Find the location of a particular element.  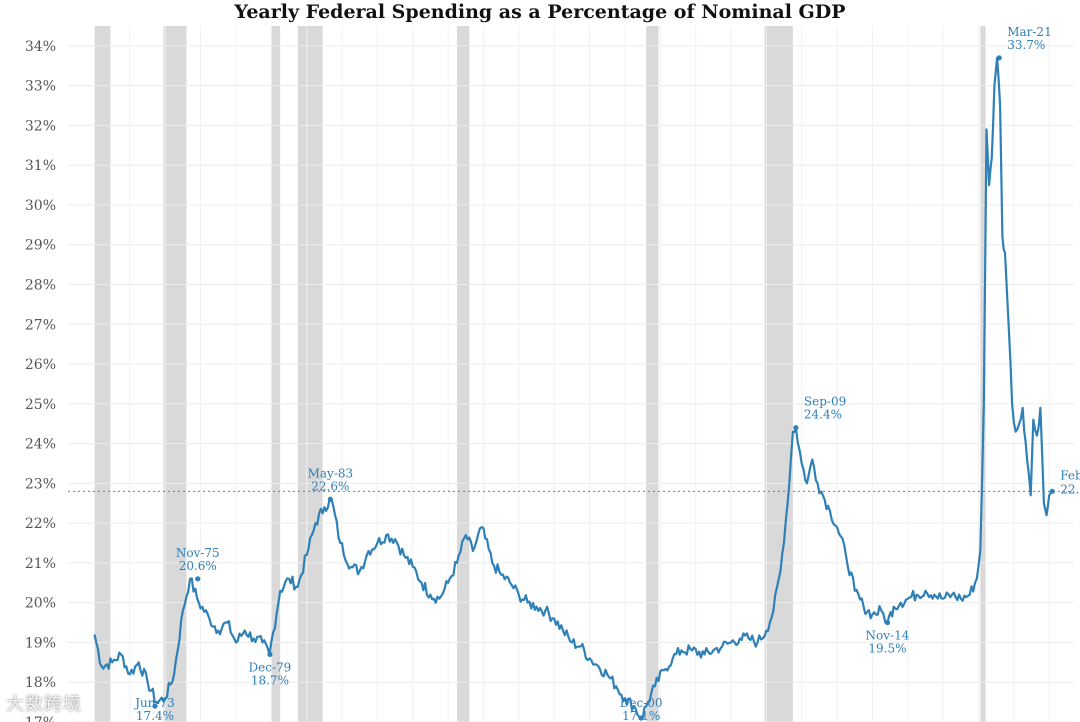

annotation-date-1: Nov-75 is located at coordinates (198, 553).